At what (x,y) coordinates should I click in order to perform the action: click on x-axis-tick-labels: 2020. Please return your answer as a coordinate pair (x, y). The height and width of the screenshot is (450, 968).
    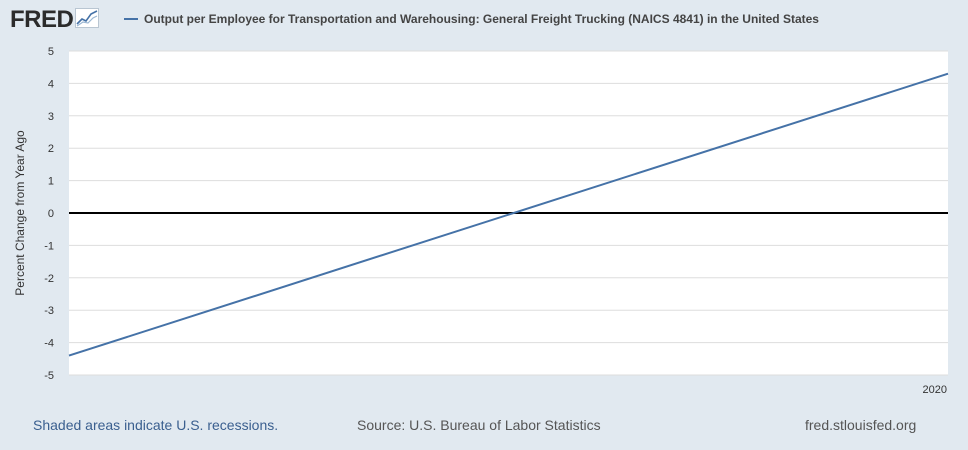
    Looking at the image, I should click on (935, 390).